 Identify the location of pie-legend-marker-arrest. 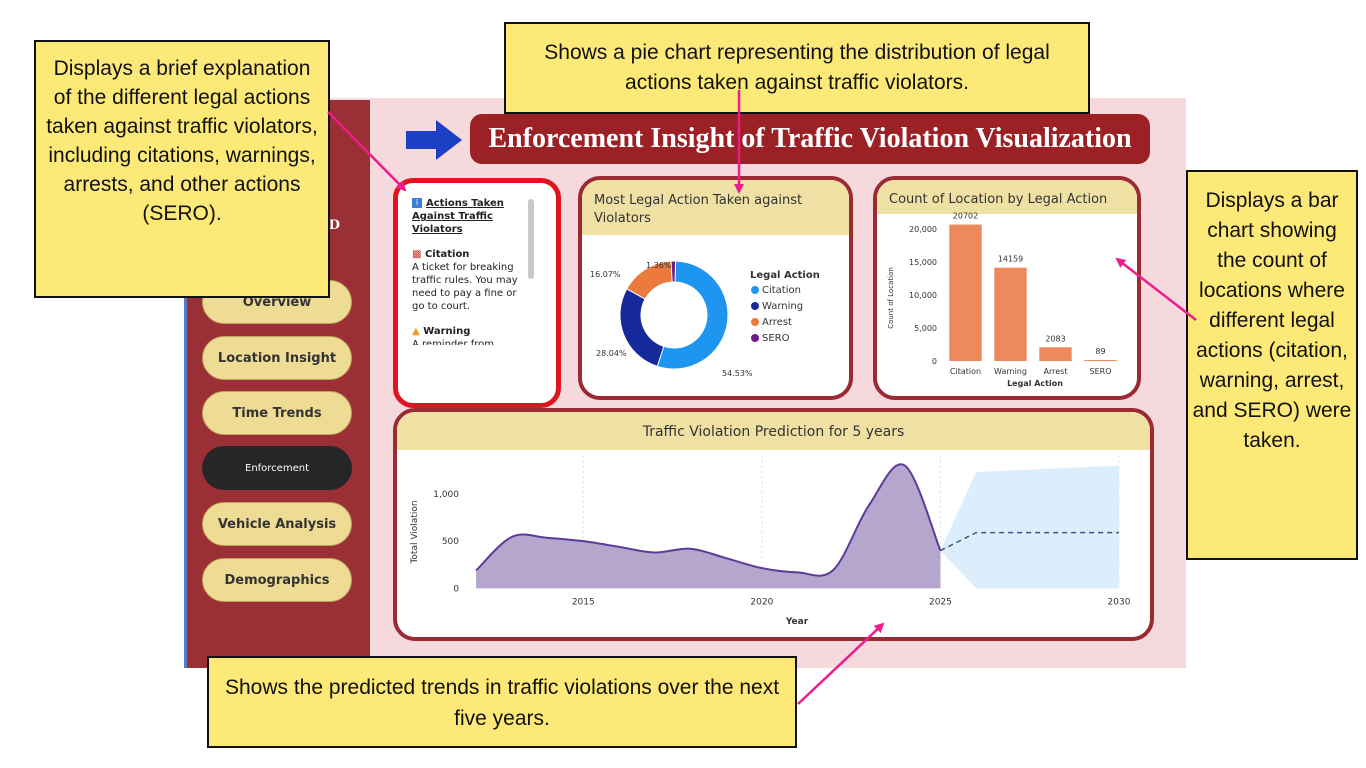
(755, 322).